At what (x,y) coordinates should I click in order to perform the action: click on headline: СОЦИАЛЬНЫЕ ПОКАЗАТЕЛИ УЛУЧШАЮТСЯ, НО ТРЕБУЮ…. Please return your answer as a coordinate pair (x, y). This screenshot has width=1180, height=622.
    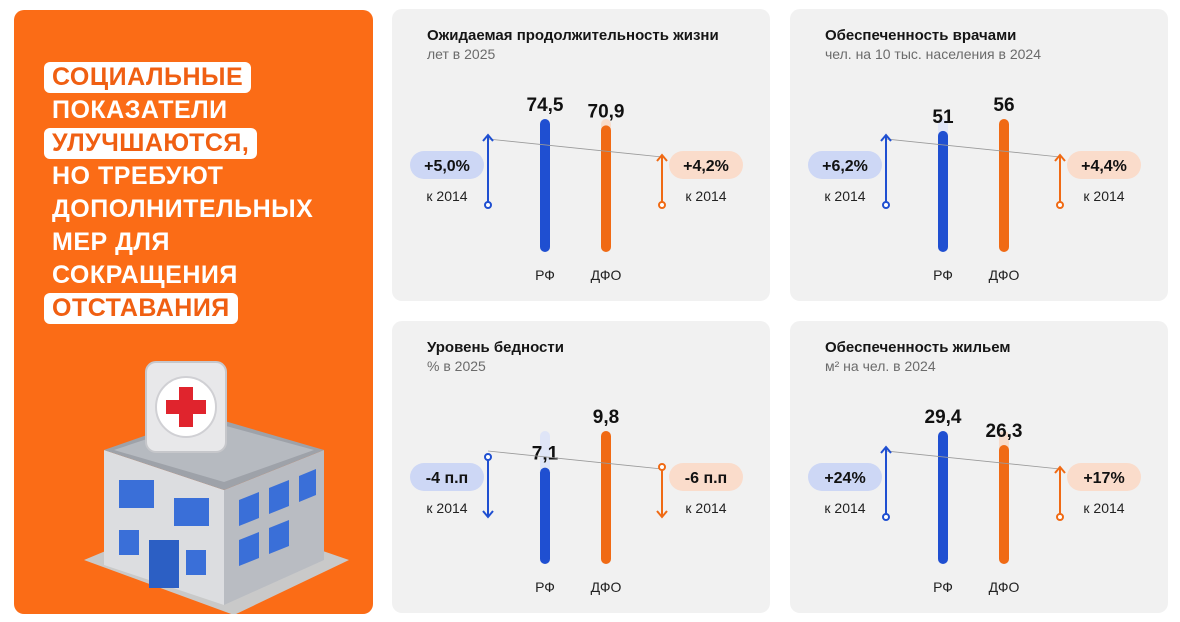
    Looking at the image, I should click on (204, 194).